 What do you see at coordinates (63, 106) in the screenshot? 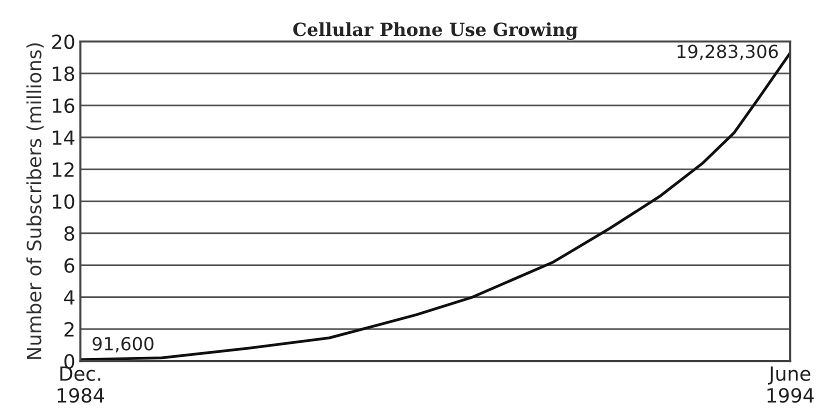
I see `y-tick-label: 16` at bounding box center [63, 106].